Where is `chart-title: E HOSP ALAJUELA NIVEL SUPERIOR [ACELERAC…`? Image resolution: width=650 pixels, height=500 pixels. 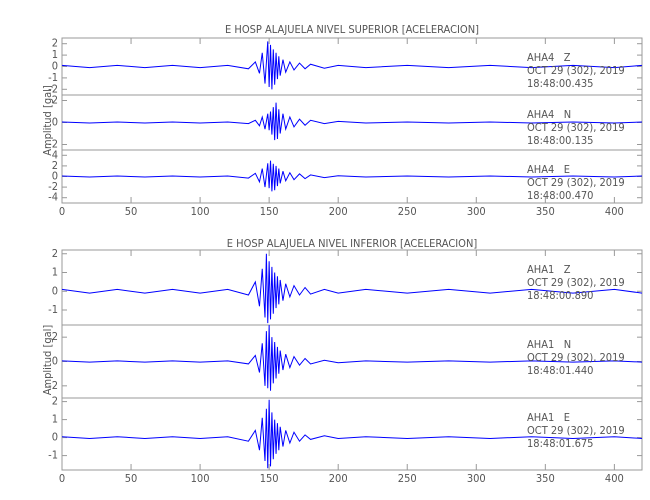 chart-title: E HOSP ALAJUELA NIVEL SUPERIOR [ACELERAC… is located at coordinates (352, 29).